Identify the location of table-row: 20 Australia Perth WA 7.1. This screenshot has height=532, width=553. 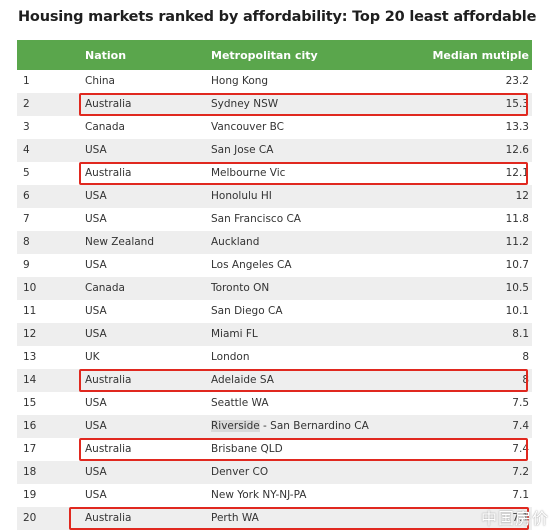
(274, 518).